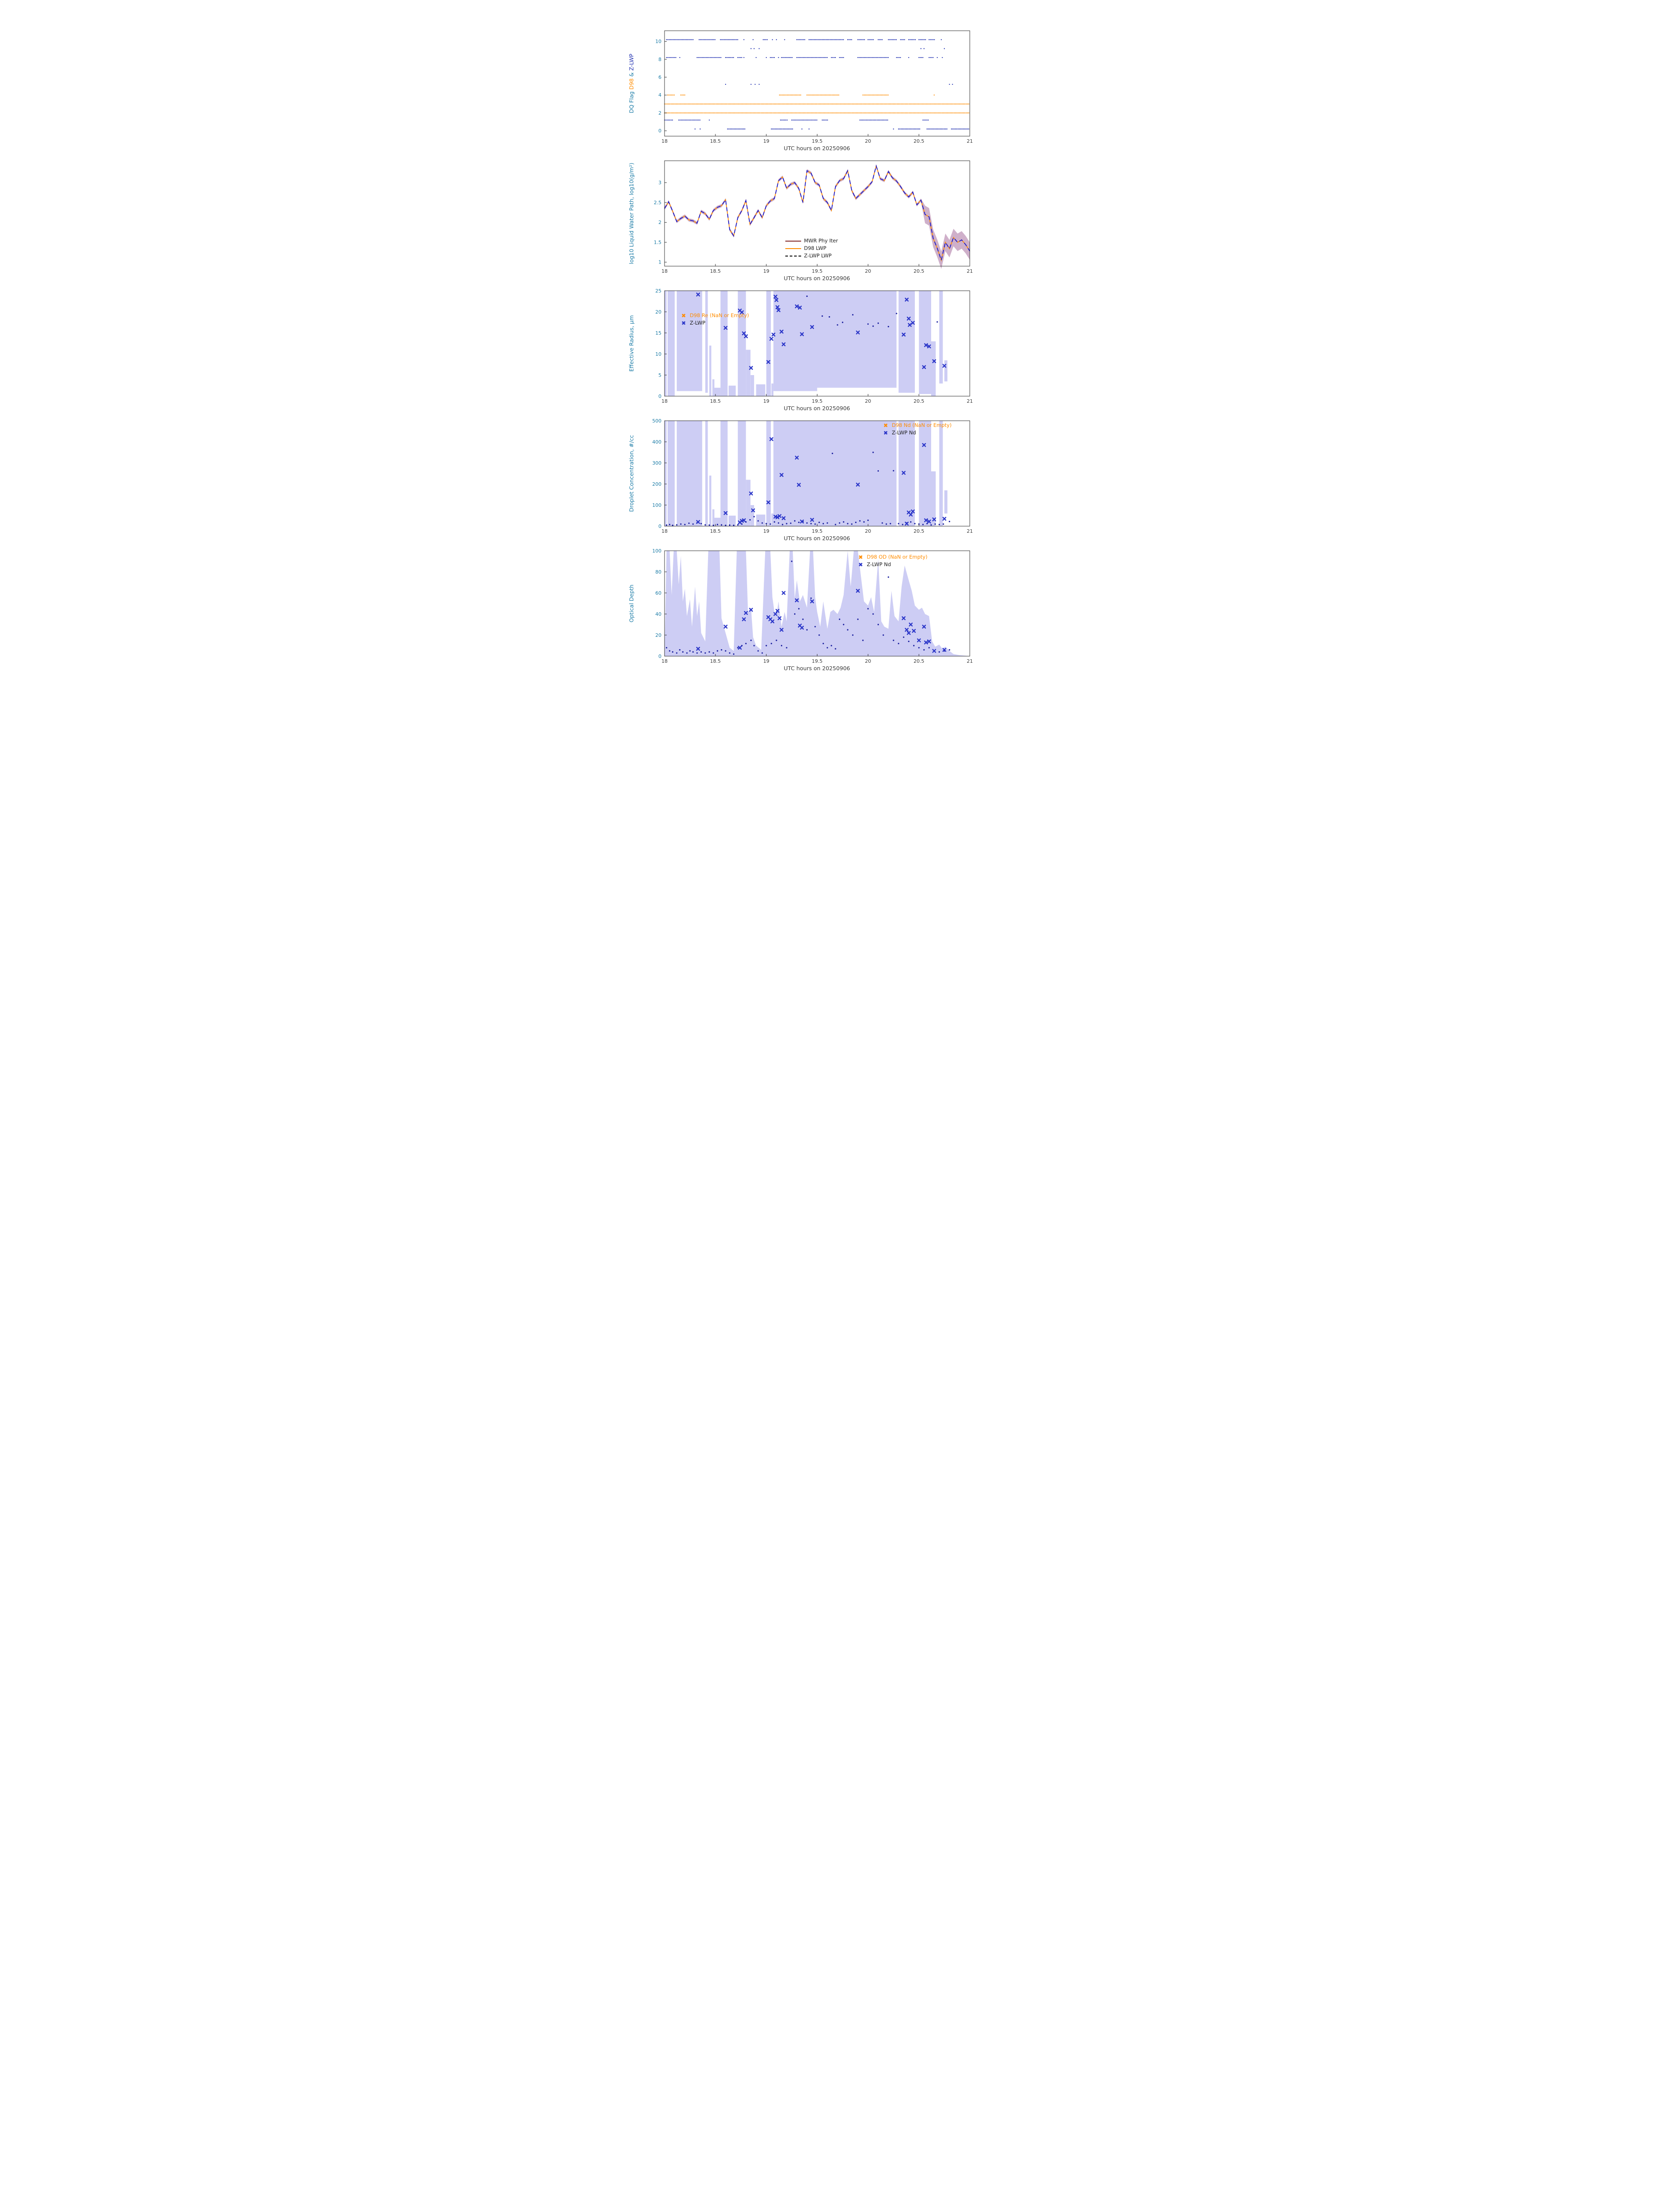 Image resolution: width=1680 pixels, height=2196 pixels. What do you see at coordinates (821, 241) in the screenshot?
I see `legend-label-mwr: MWR Phy Iter` at bounding box center [821, 241].